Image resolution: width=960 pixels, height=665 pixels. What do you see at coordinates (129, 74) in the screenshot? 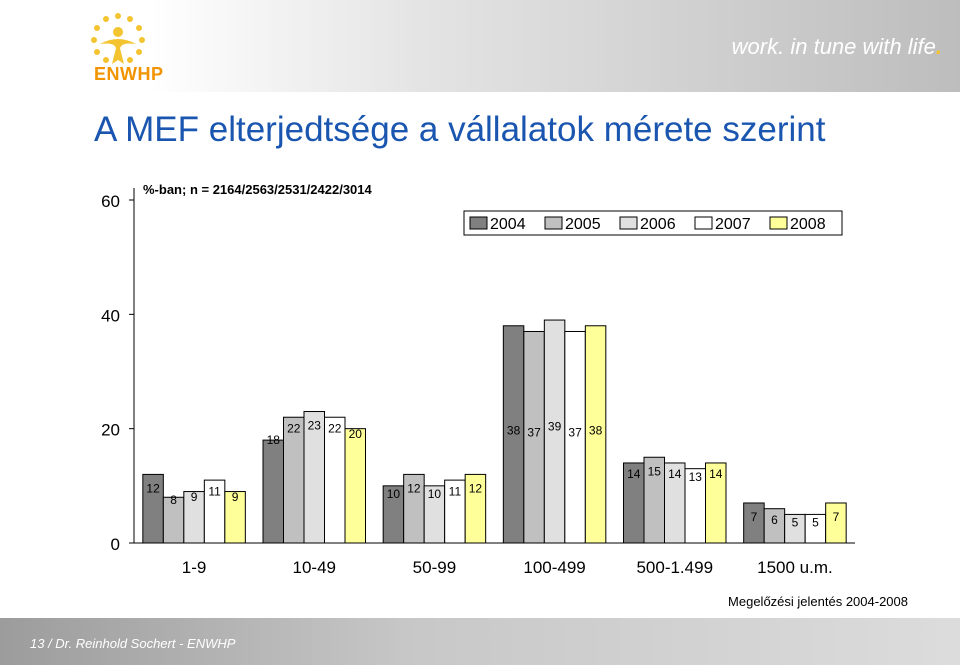
I see `logo-text: ENWHP` at bounding box center [129, 74].